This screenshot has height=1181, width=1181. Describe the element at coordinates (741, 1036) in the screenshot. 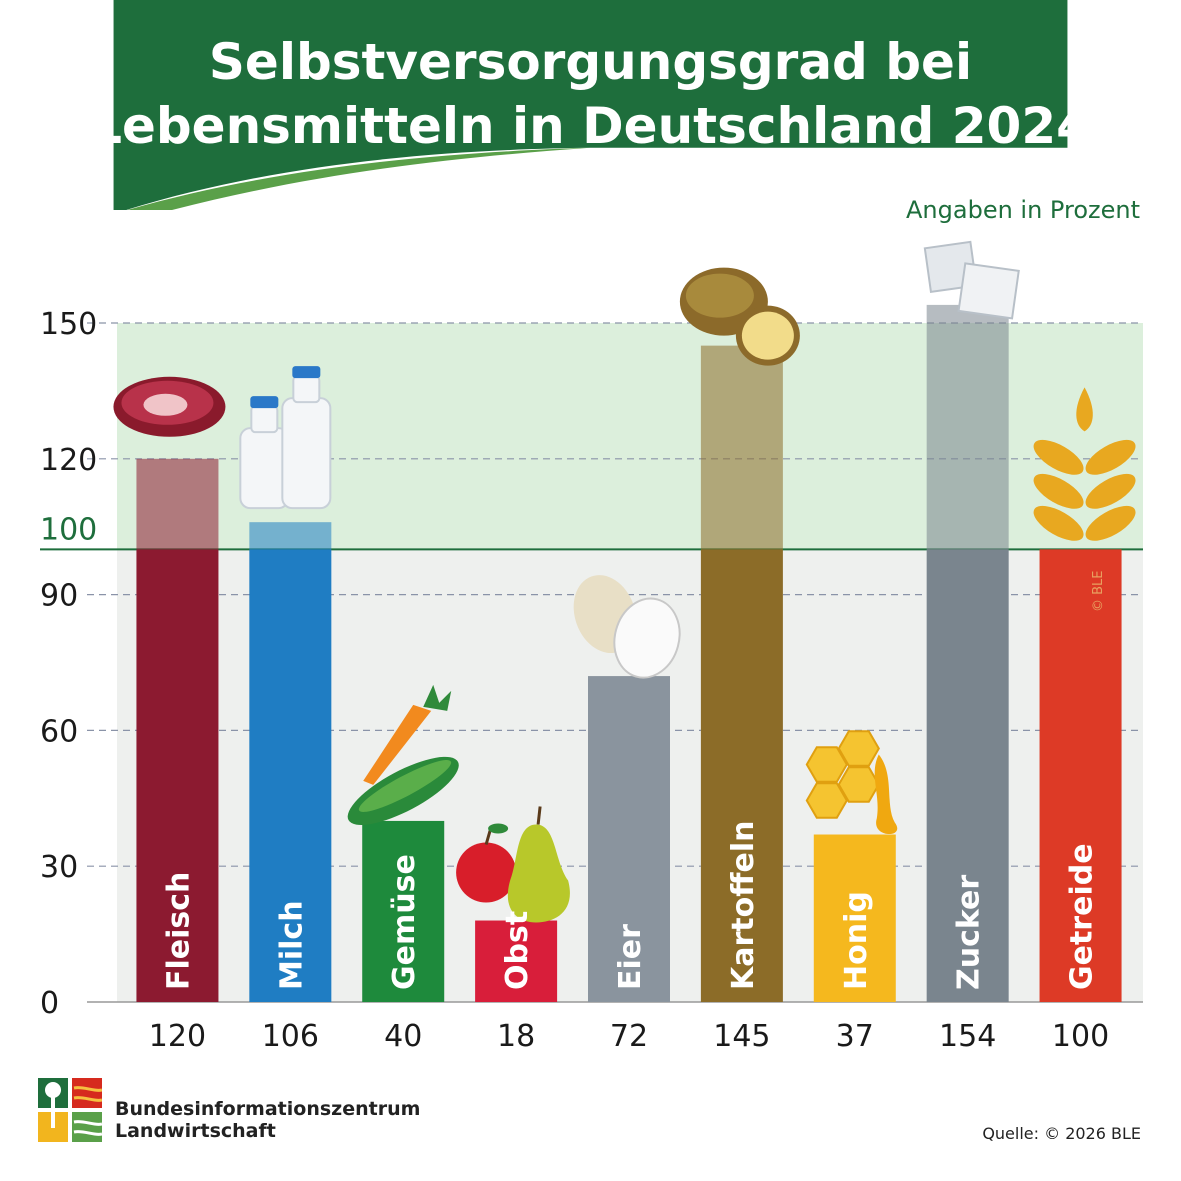

I see `value-label-kartoffeln: 145` at that location.